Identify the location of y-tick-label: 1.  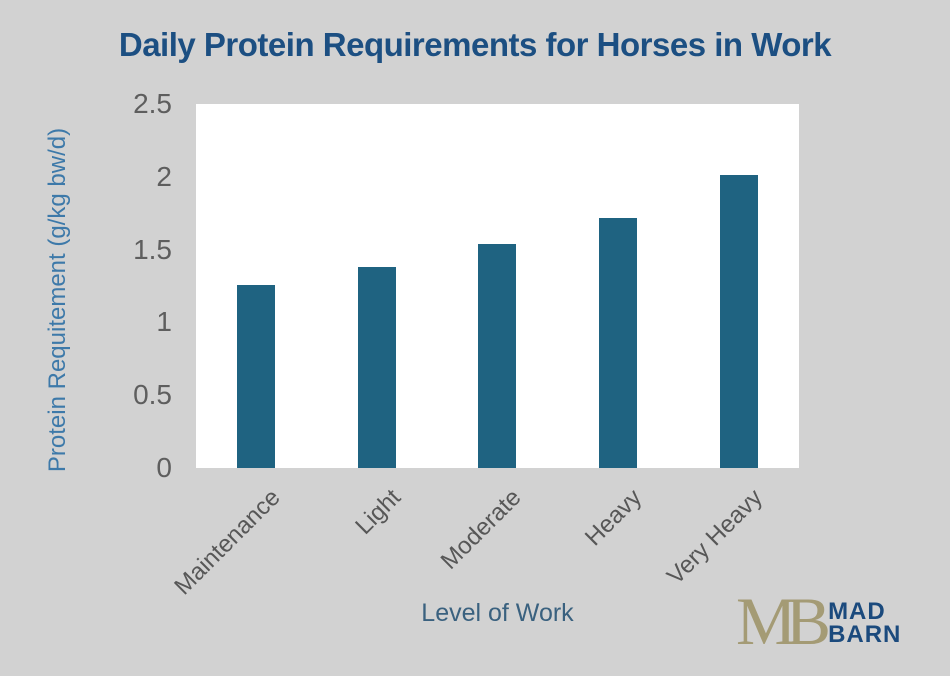
(164, 322).